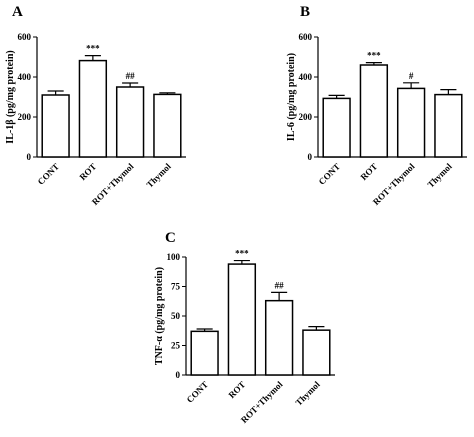 This screenshot has height=437, width=474. Describe the element at coordinates (176, 316) in the screenshot. I see `y-tick-label: 50` at that location.